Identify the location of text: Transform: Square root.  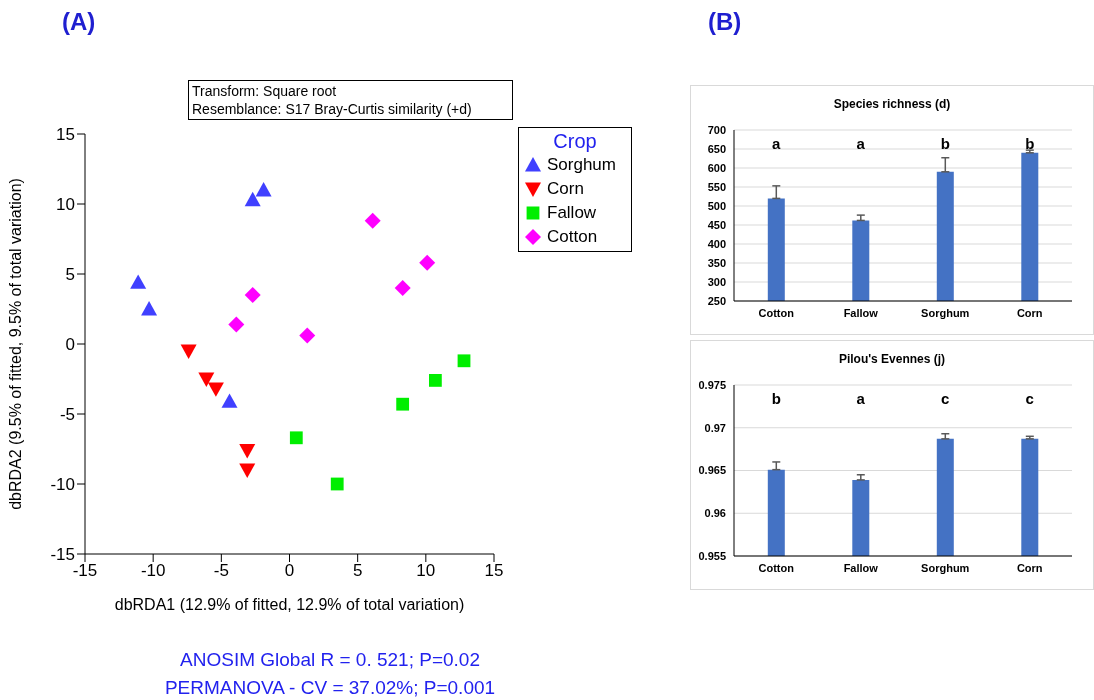
(265, 91).